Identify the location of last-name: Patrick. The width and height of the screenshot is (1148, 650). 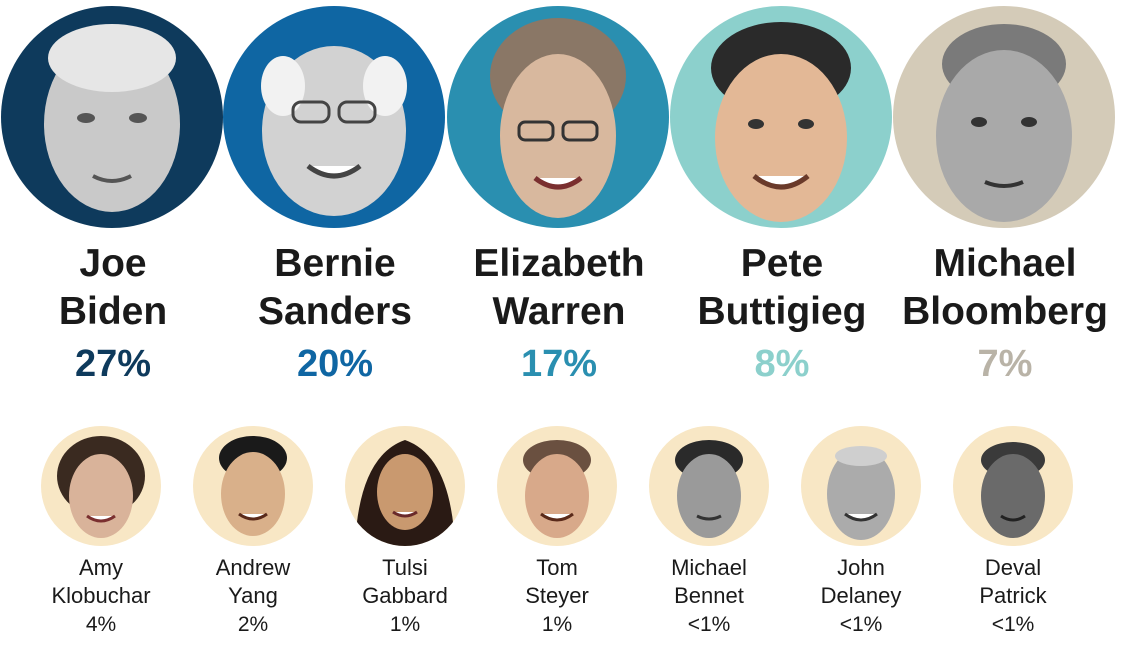
(1013, 595).